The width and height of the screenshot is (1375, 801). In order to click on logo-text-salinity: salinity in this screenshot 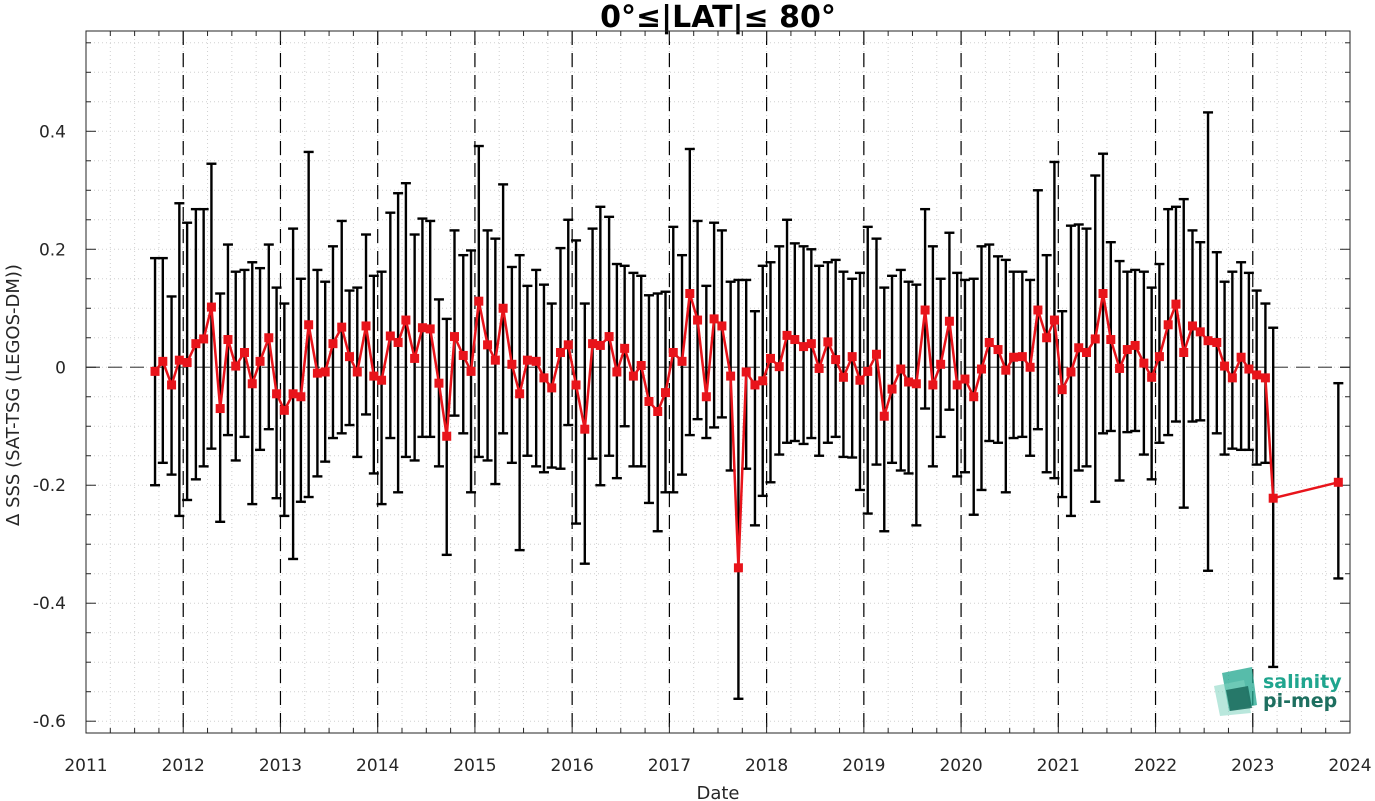, I will do `click(1302, 682)`.